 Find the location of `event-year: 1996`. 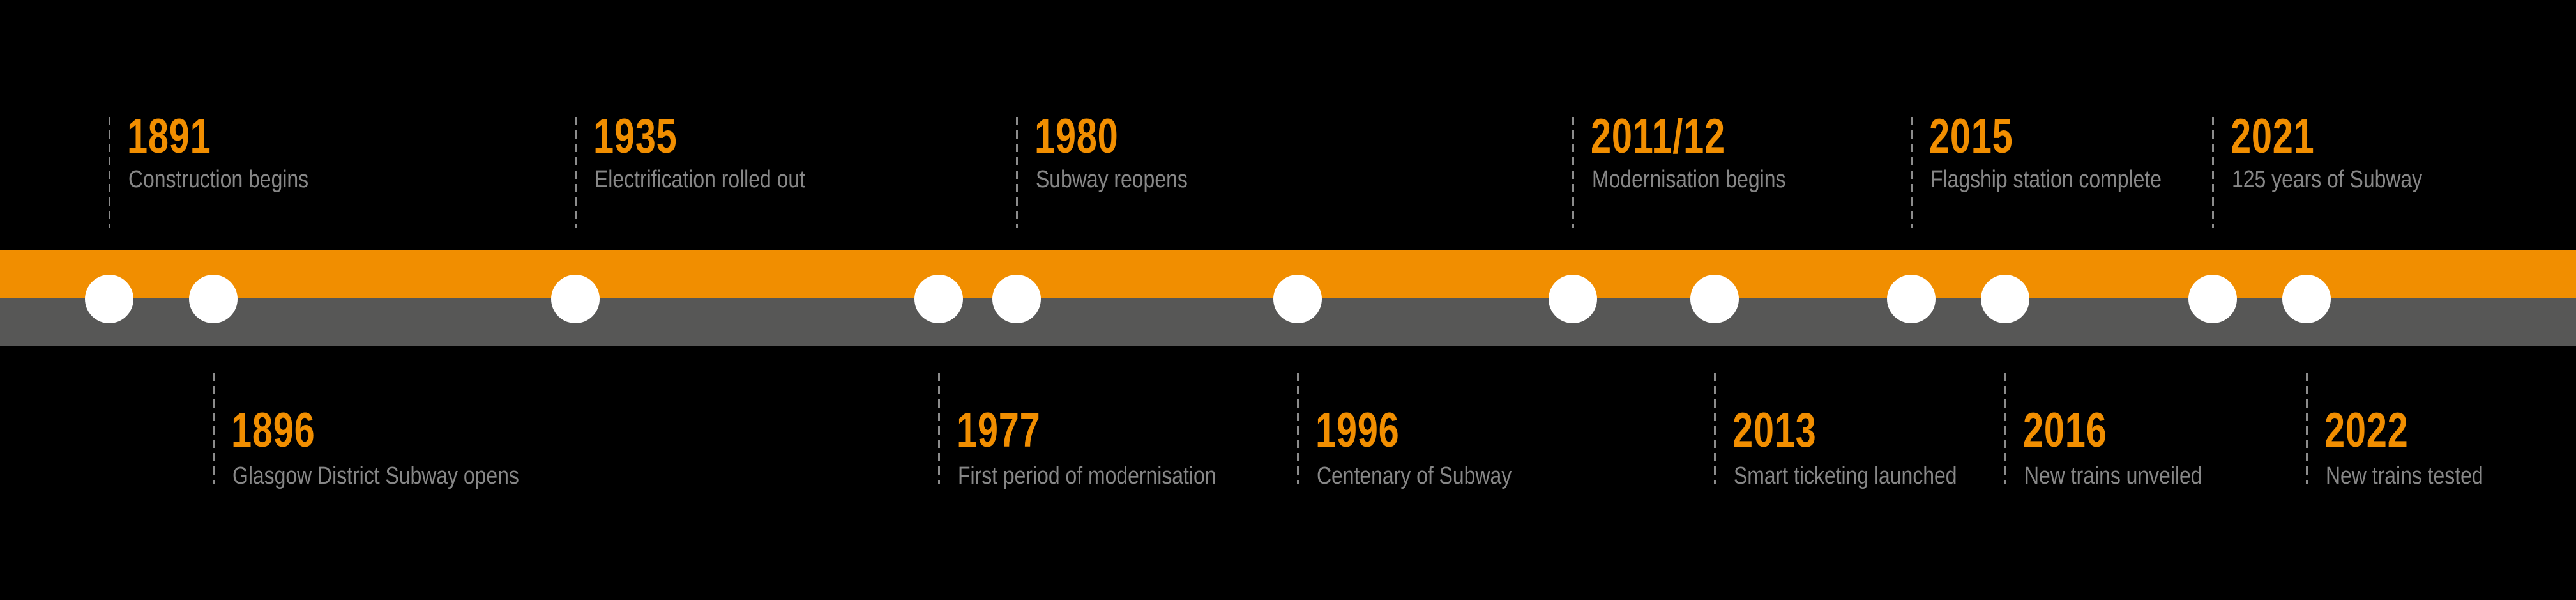

event-year: 1996 is located at coordinates (1357, 430).